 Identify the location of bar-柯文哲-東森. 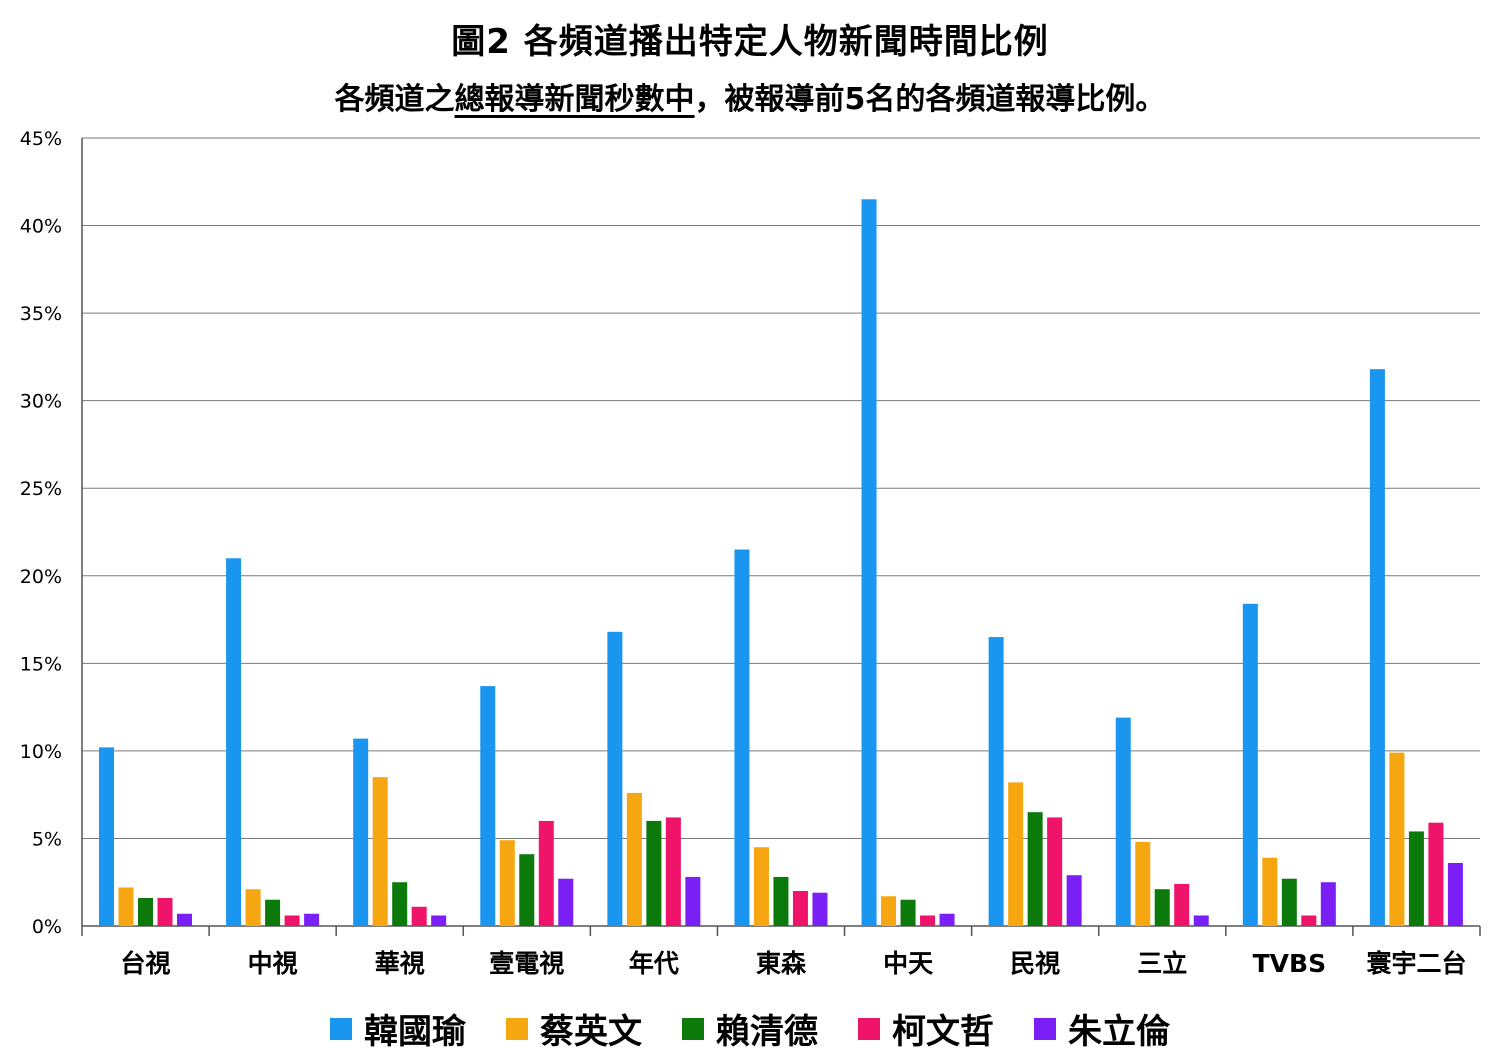
(800, 908).